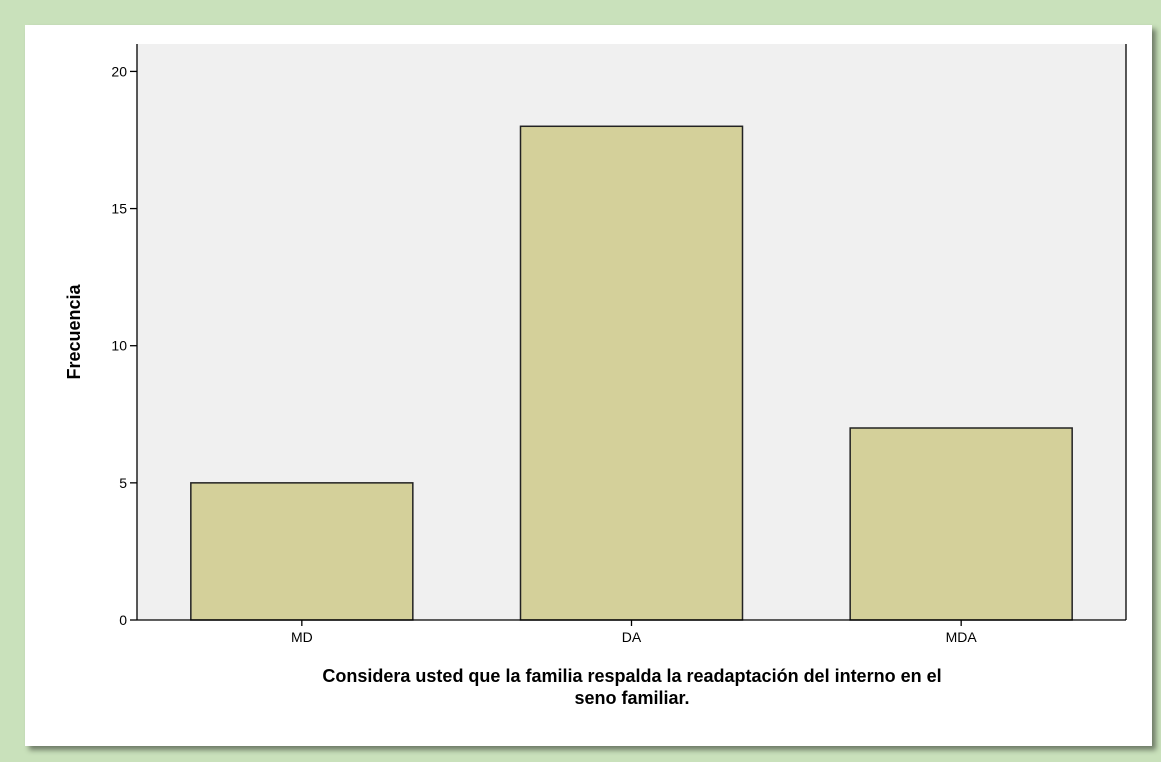 The width and height of the screenshot is (1161, 762). What do you see at coordinates (632, 637) in the screenshot?
I see `x-tick-label: DA` at bounding box center [632, 637].